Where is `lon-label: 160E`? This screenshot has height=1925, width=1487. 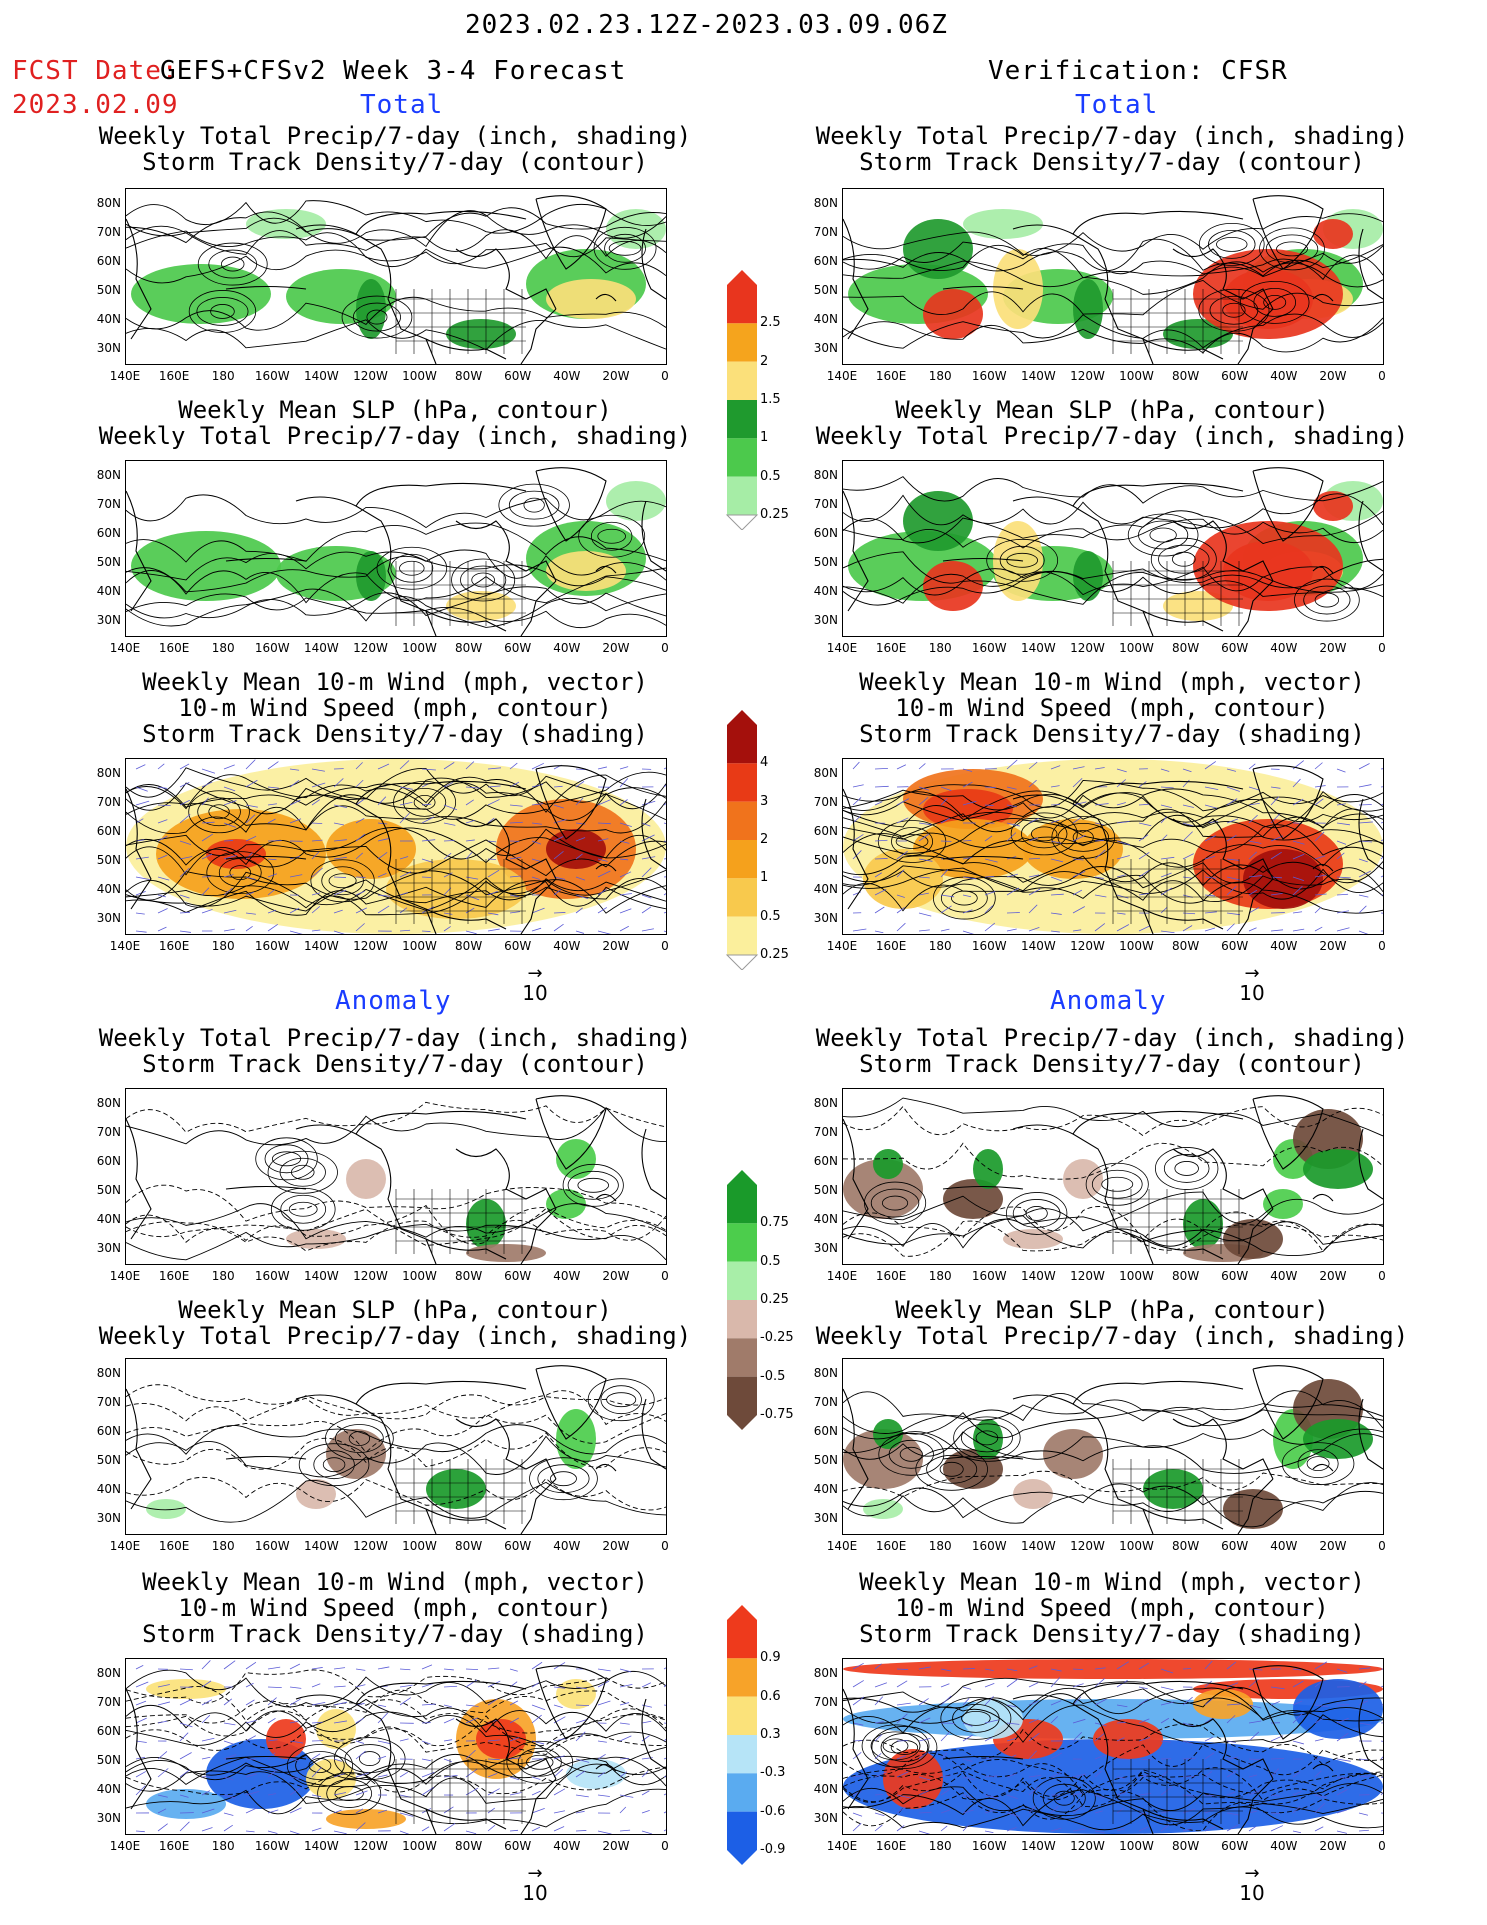 lon-label: 160E is located at coordinates (891, 648).